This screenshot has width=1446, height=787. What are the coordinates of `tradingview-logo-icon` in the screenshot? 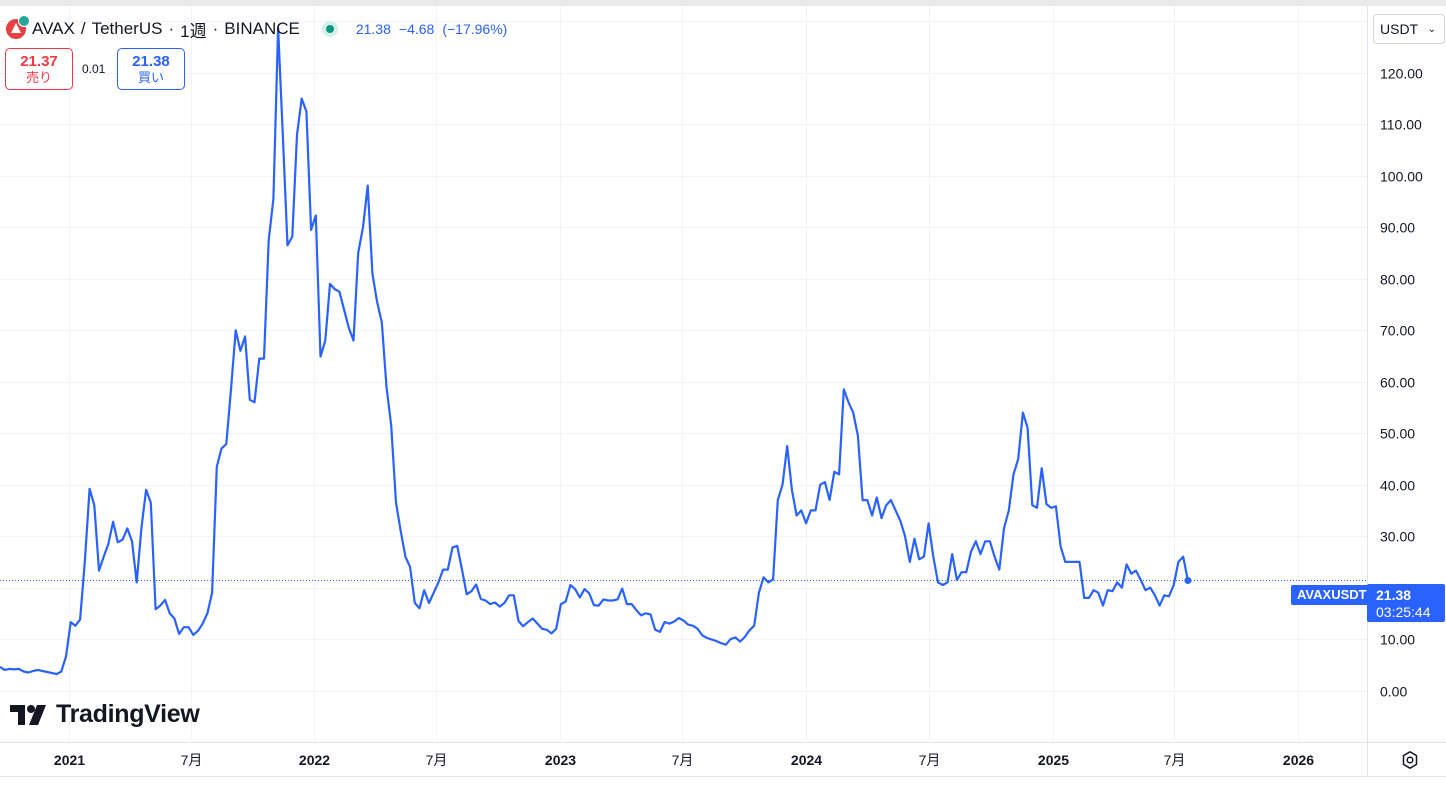 It's located at (28, 714).